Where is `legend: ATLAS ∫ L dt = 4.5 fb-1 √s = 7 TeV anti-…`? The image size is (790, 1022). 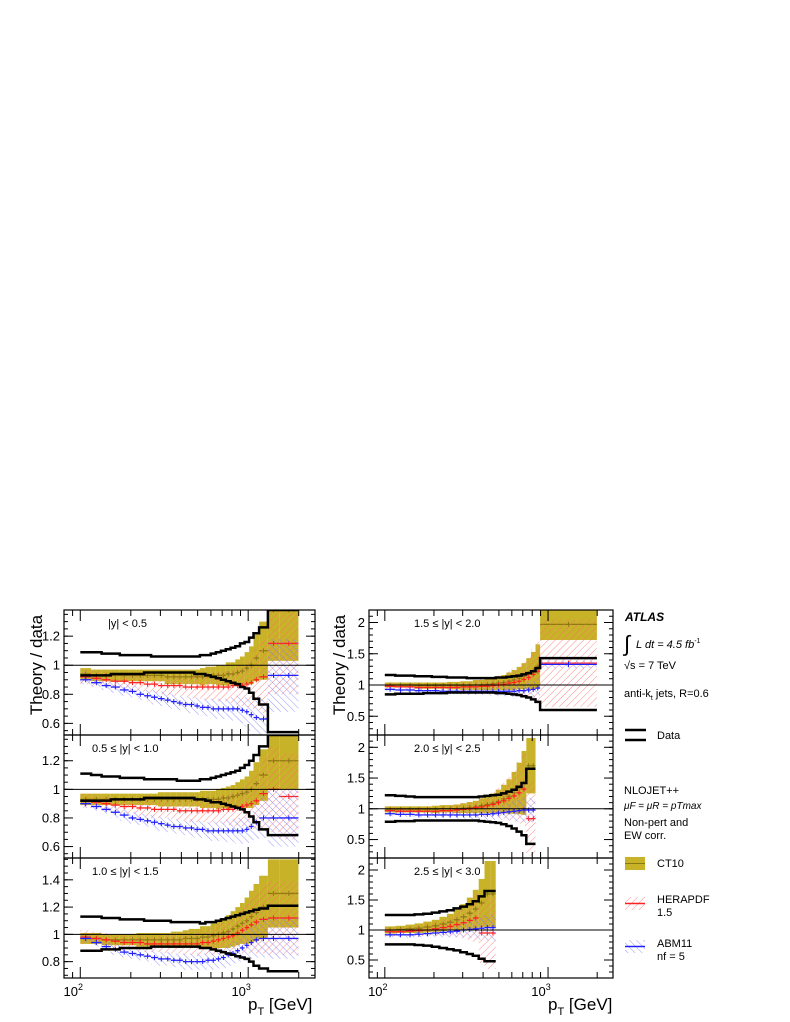 legend: ATLAS ∫ L dt = 4.5 fb-1 √s = 7 TeV anti-… is located at coordinates (666, 786).